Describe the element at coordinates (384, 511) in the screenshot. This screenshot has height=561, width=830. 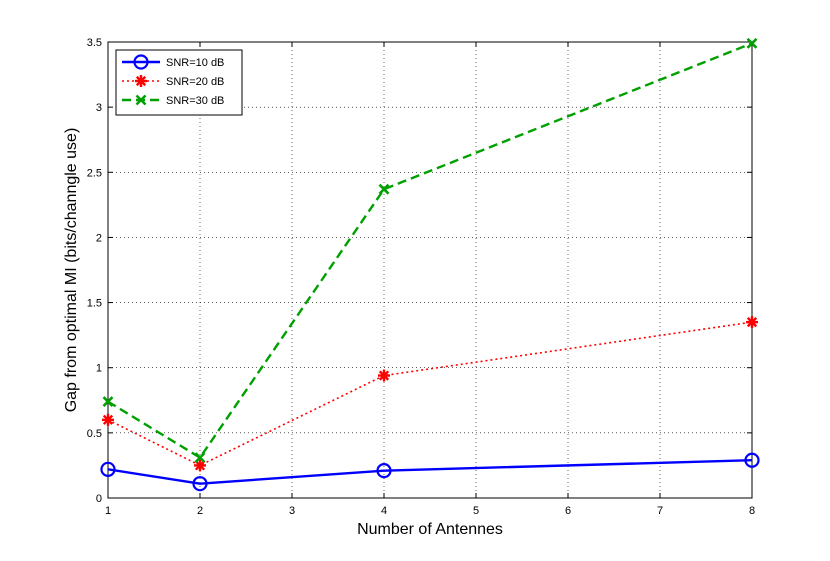
I see `x-tick-label: 4` at that location.